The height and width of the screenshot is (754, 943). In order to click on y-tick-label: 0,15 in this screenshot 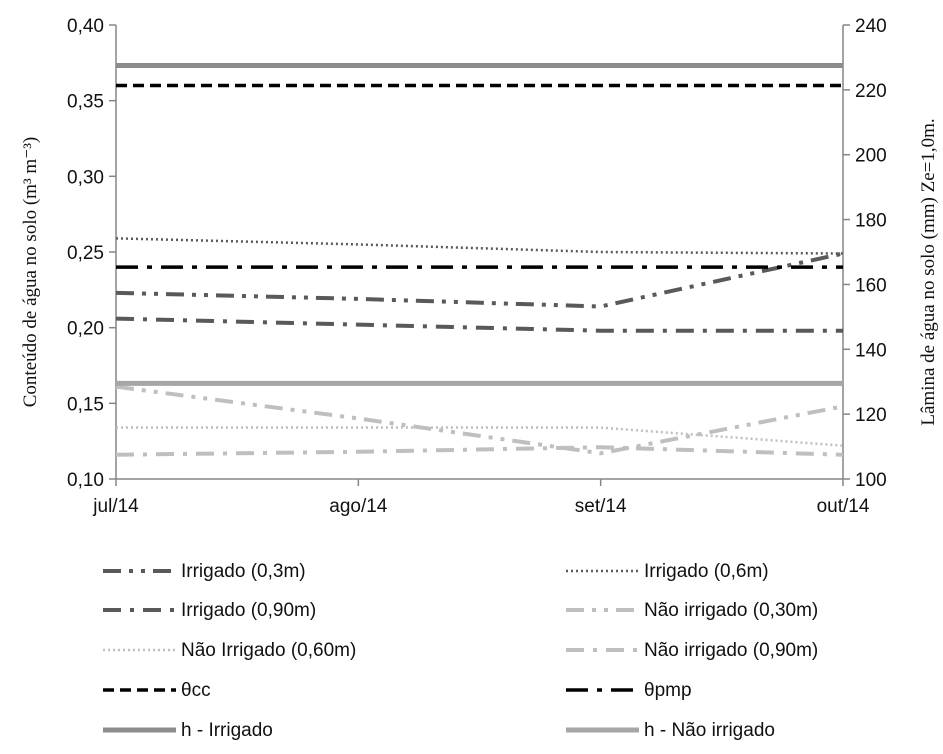, I will do `click(85, 404)`.